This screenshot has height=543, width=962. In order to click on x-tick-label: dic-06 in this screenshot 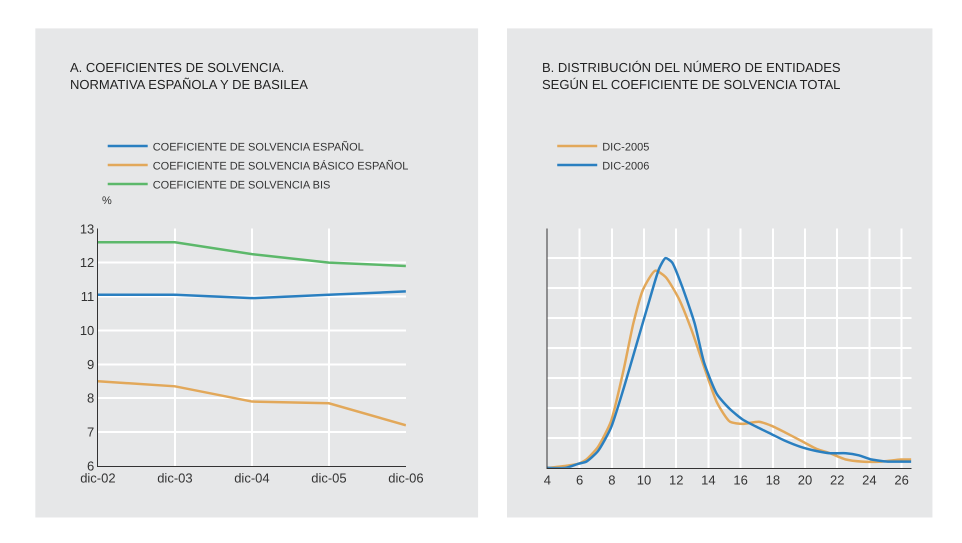, I will do `click(406, 478)`.